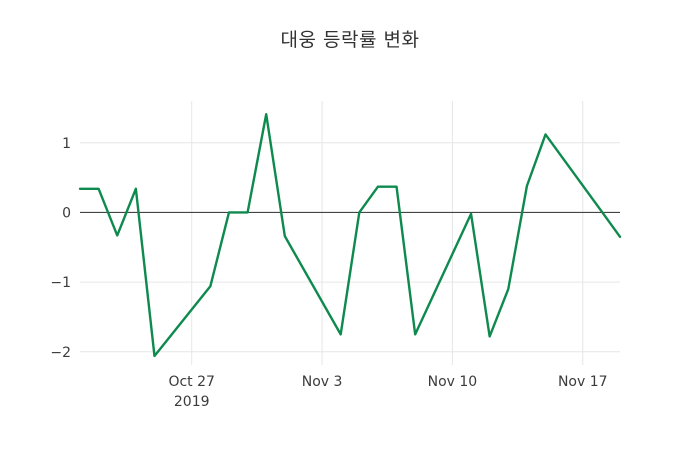 Image resolution: width=700 pixels, height=450 pixels. Describe the element at coordinates (453, 382) in the screenshot. I see `x-tick-label: Nov 10` at that location.